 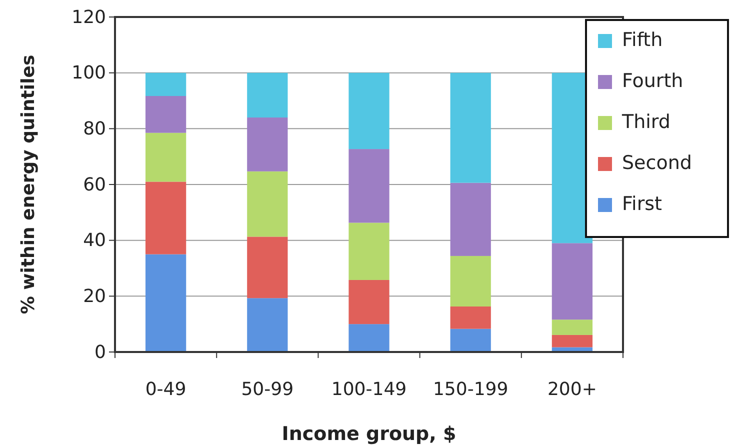 What do you see at coordinates (94, 129) in the screenshot?
I see `y-tick-label: 80` at bounding box center [94, 129].